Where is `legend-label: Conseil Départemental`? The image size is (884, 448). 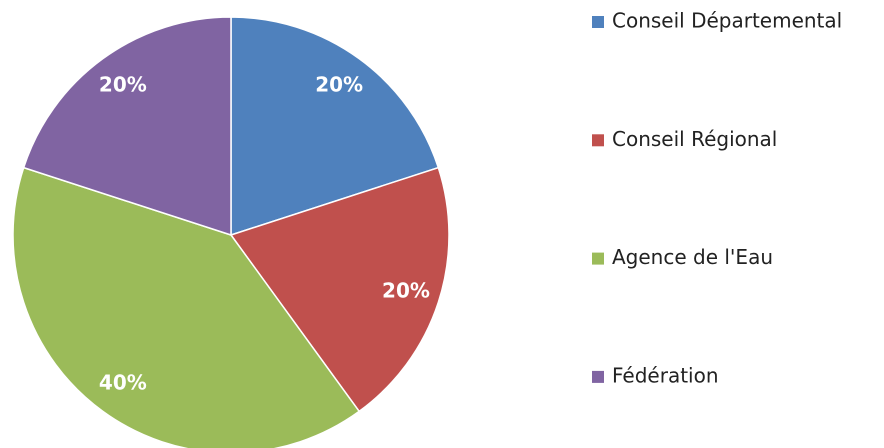
legend-label: Conseil Départemental is located at coordinates (727, 21).